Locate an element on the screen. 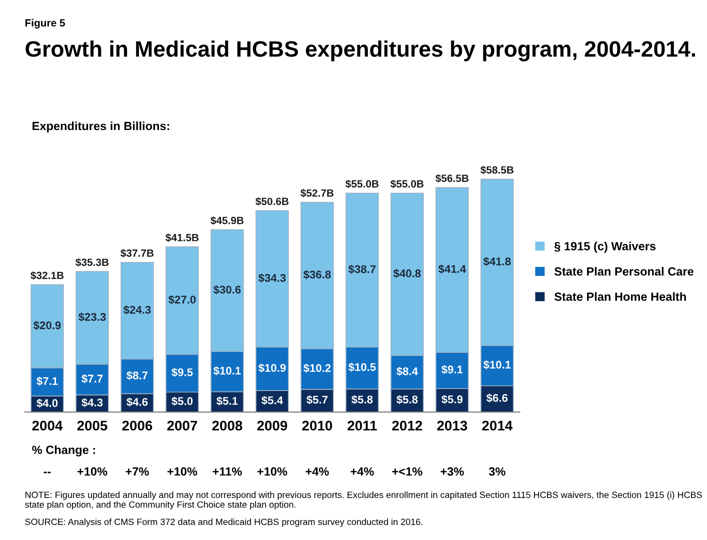  text: +3% is located at coordinates (452, 471).